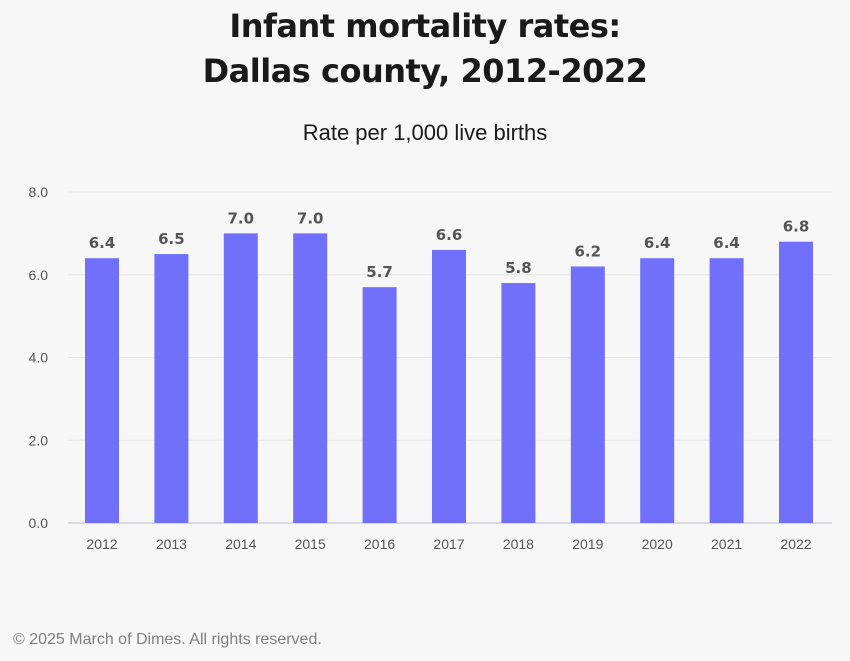  I want to click on data-label: 6.8, so click(796, 227).